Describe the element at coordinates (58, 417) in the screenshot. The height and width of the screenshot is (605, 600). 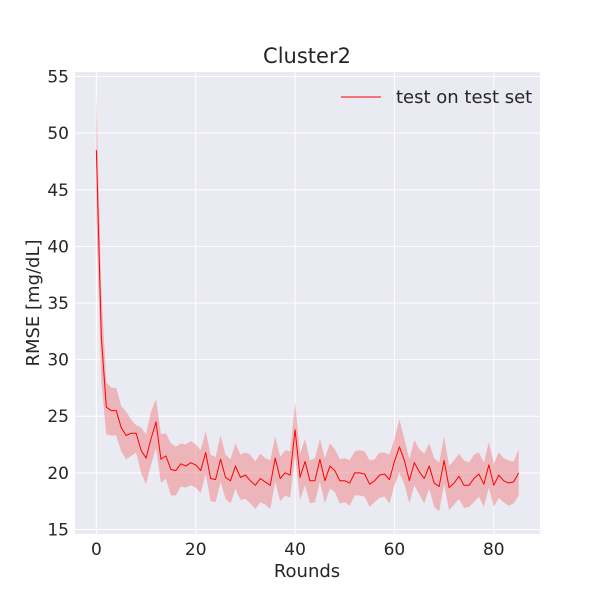
I see `y-tick-label: 25` at that location.